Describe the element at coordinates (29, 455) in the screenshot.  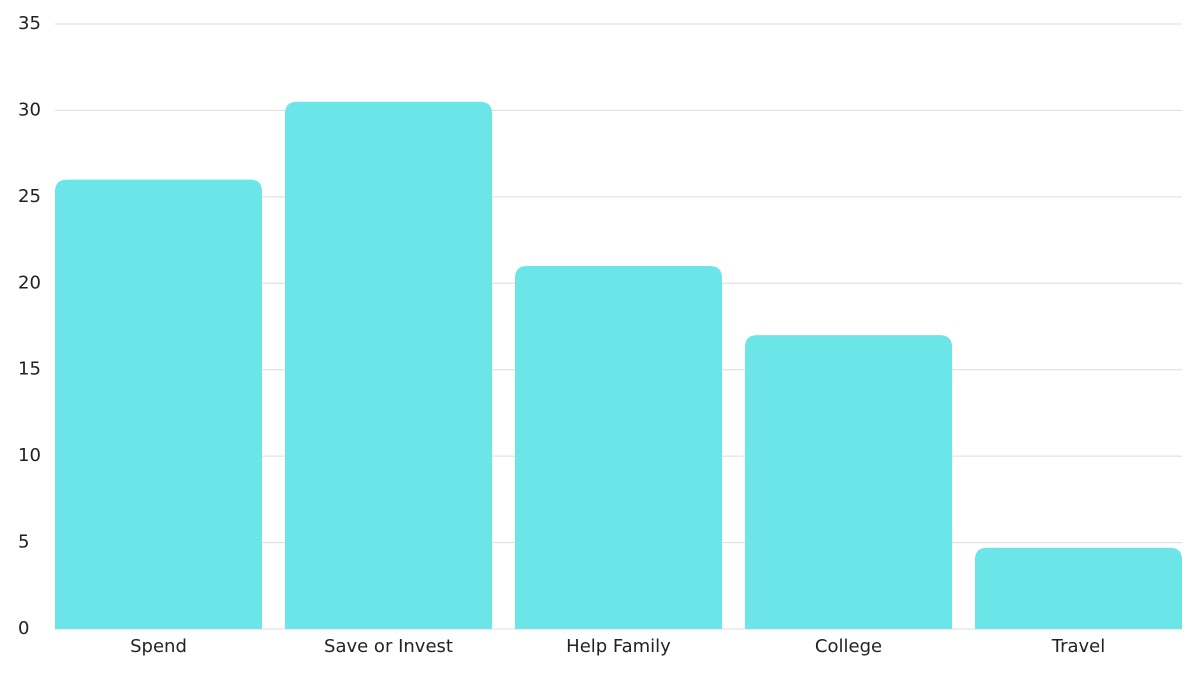
I see `y-tick-label: 10` at that location.